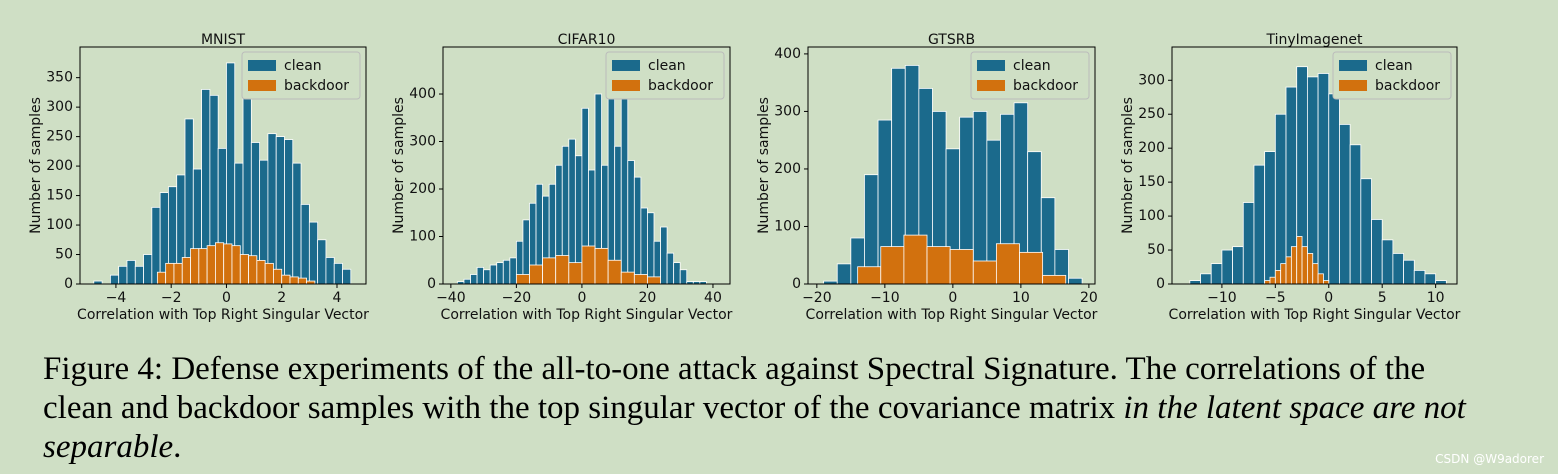  Describe the element at coordinates (223, 40) in the screenshot. I see `chart-title: MNIST` at that location.